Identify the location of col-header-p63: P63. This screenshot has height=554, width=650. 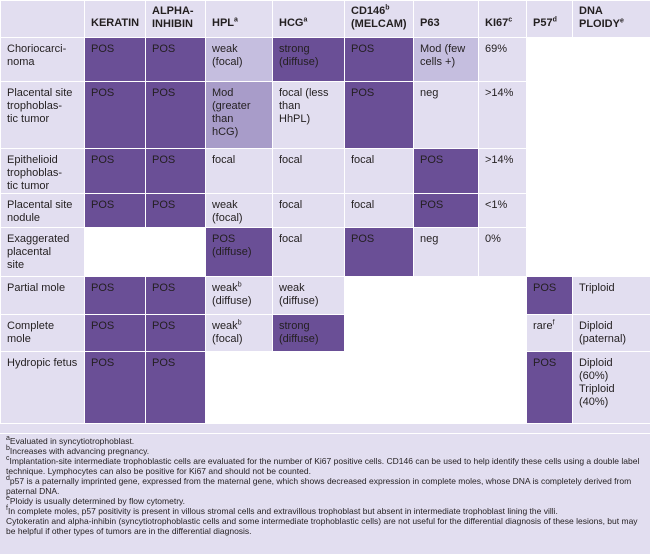
(446, 19).